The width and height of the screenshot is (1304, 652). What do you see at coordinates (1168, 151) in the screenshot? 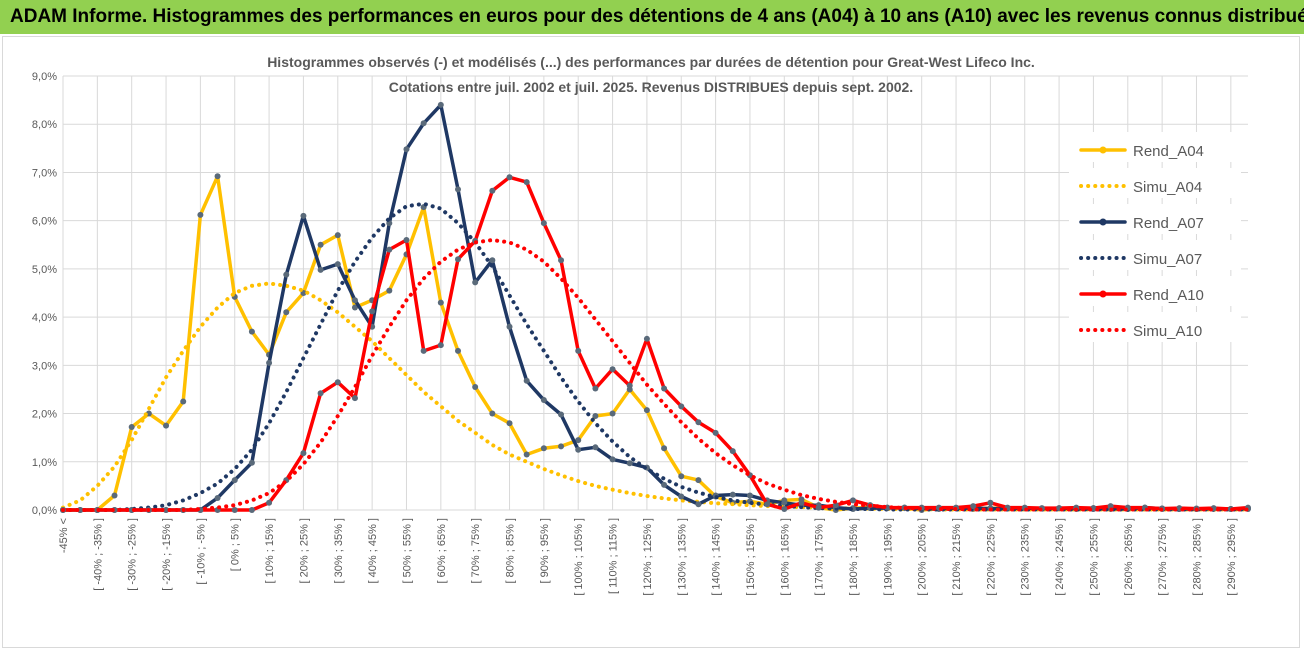
I see `legend-label: Rend_A04` at bounding box center [1168, 151].